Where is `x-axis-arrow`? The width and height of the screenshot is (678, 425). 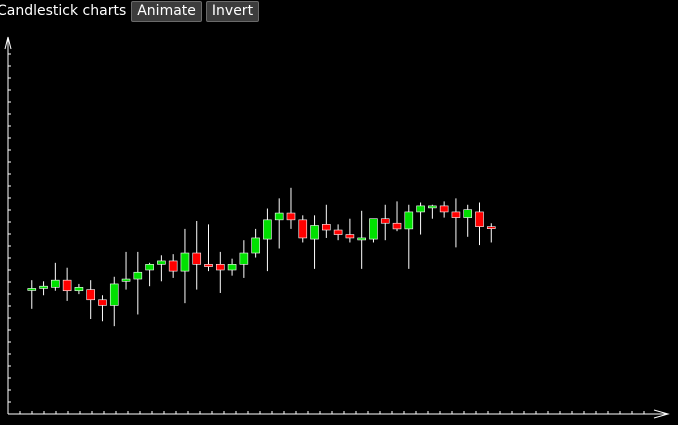 x-axis-arrow is located at coordinates (661, 414).